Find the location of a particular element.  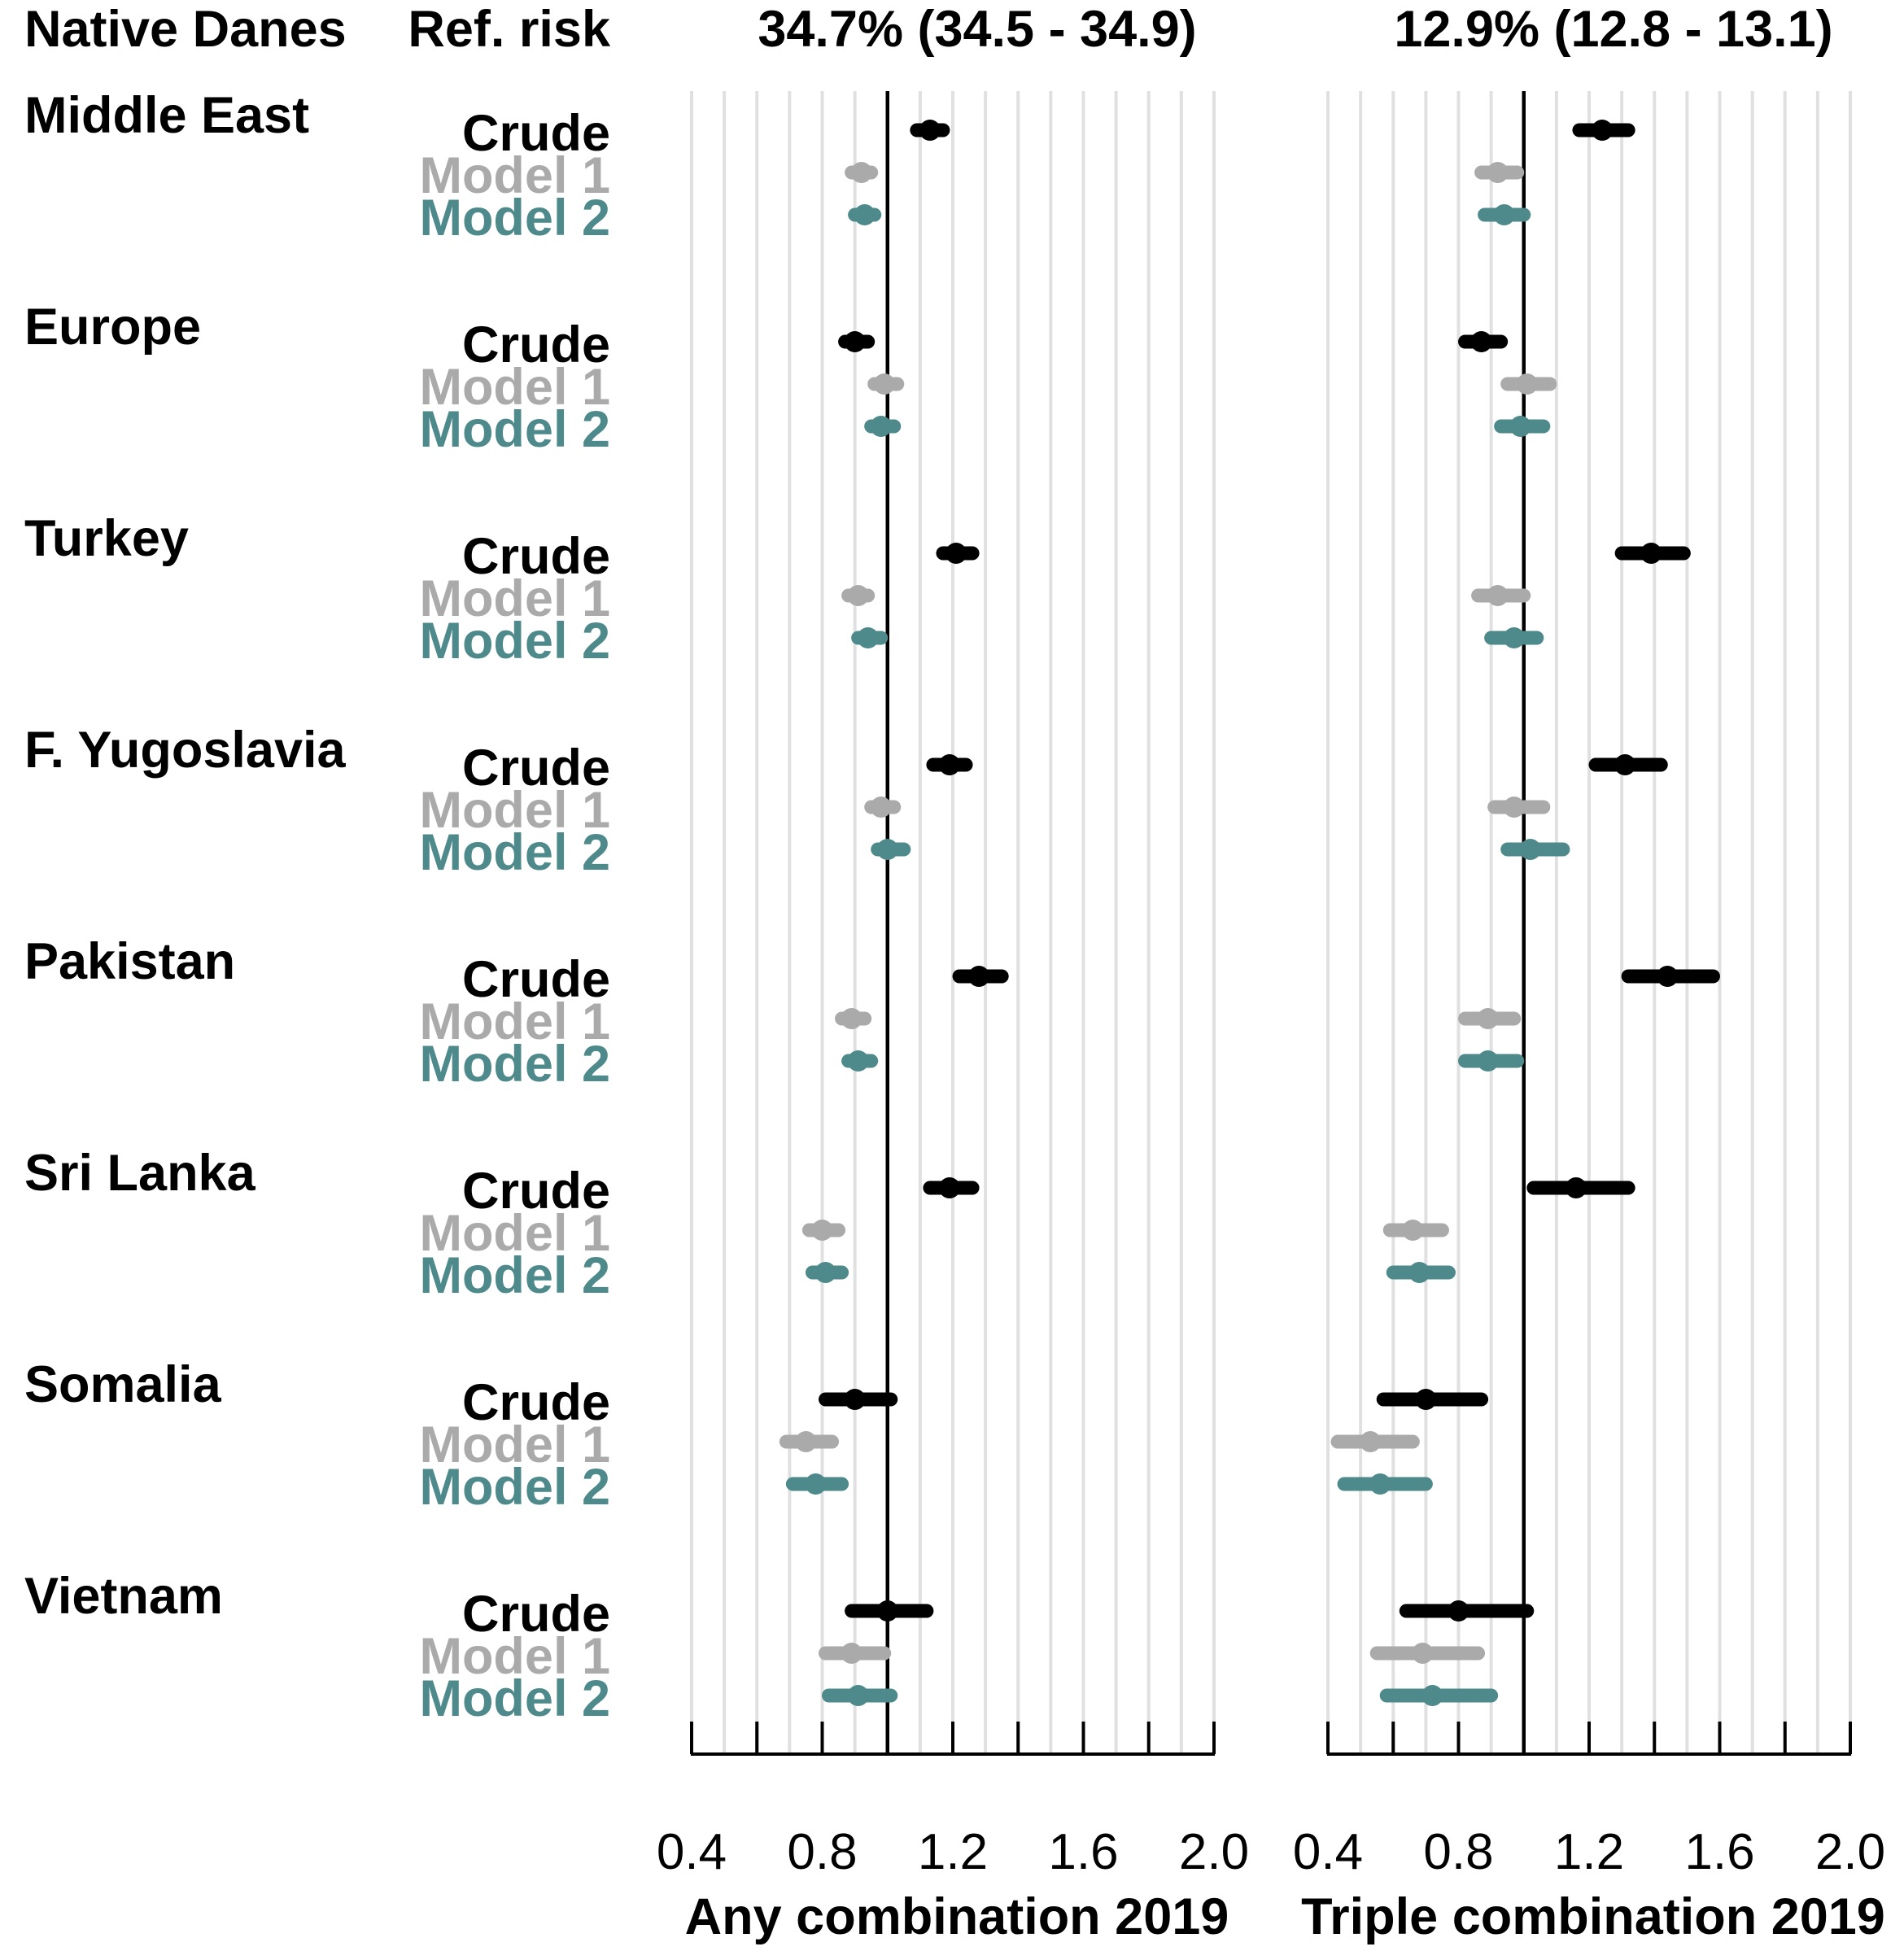

group-label: Europe is located at coordinates (112, 327).